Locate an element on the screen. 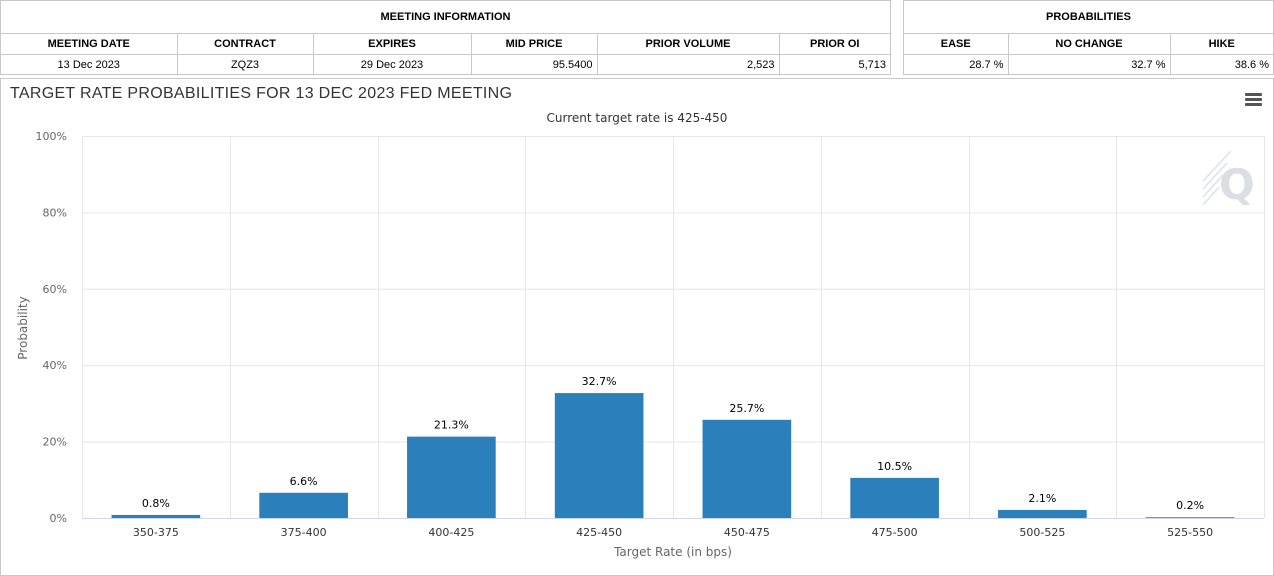  meeting-date-value: 13 Dec 2023 is located at coordinates (89, 64).